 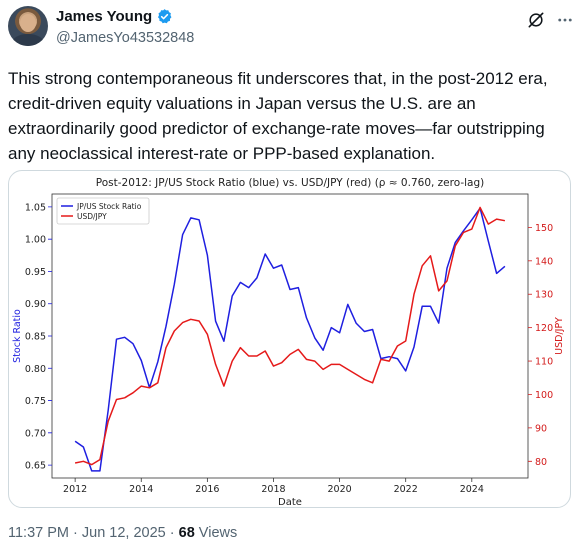 What do you see at coordinates (35, 401) in the screenshot?
I see `y-left-tick-label: 0.75` at bounding box center [35, 401].